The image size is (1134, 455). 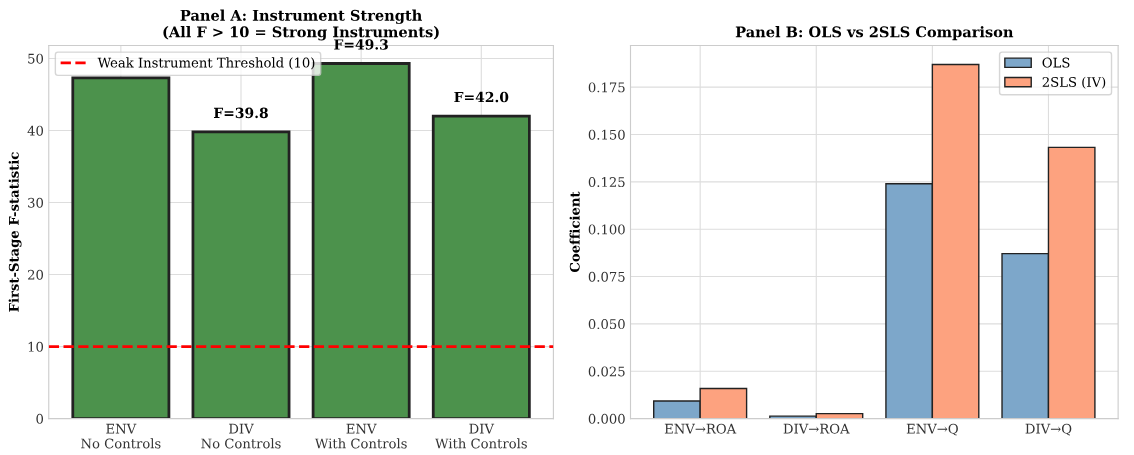 I want to click on x-tick-label: DIV No Controls, so click(x=241, y=436).